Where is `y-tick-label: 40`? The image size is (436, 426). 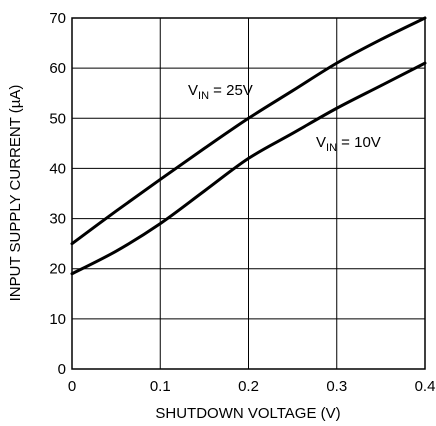 y-tick-label: 40 is located at coordinates (57, 168).